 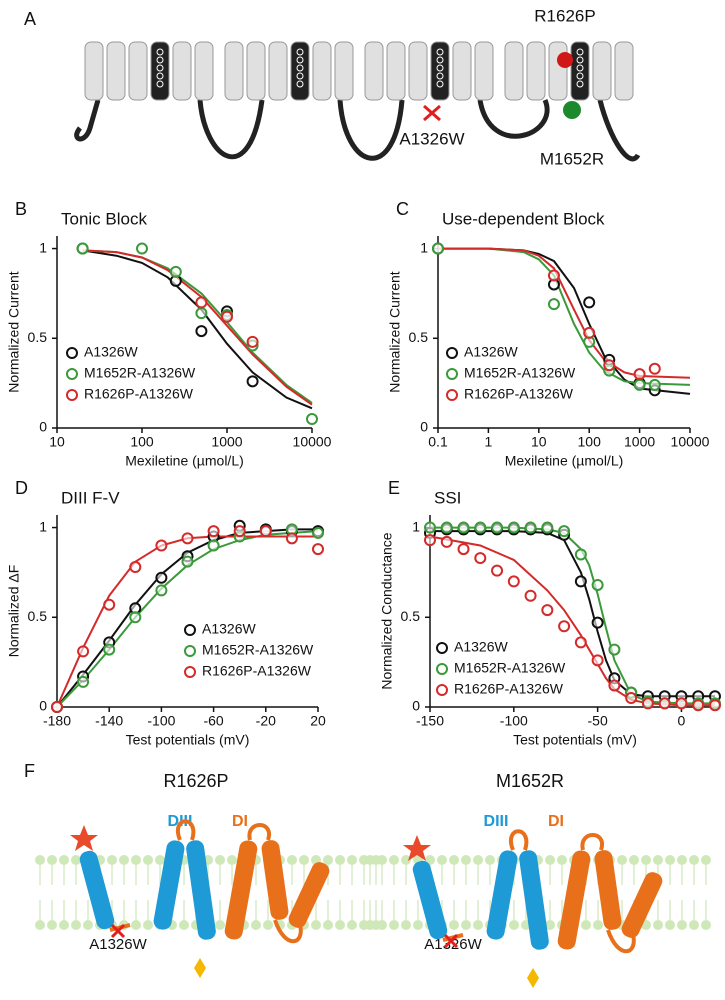 What do you see at coordinates (318, 721) in the screenshot?
I see `x-tick-label: 20` at bounding box center [318, 721].